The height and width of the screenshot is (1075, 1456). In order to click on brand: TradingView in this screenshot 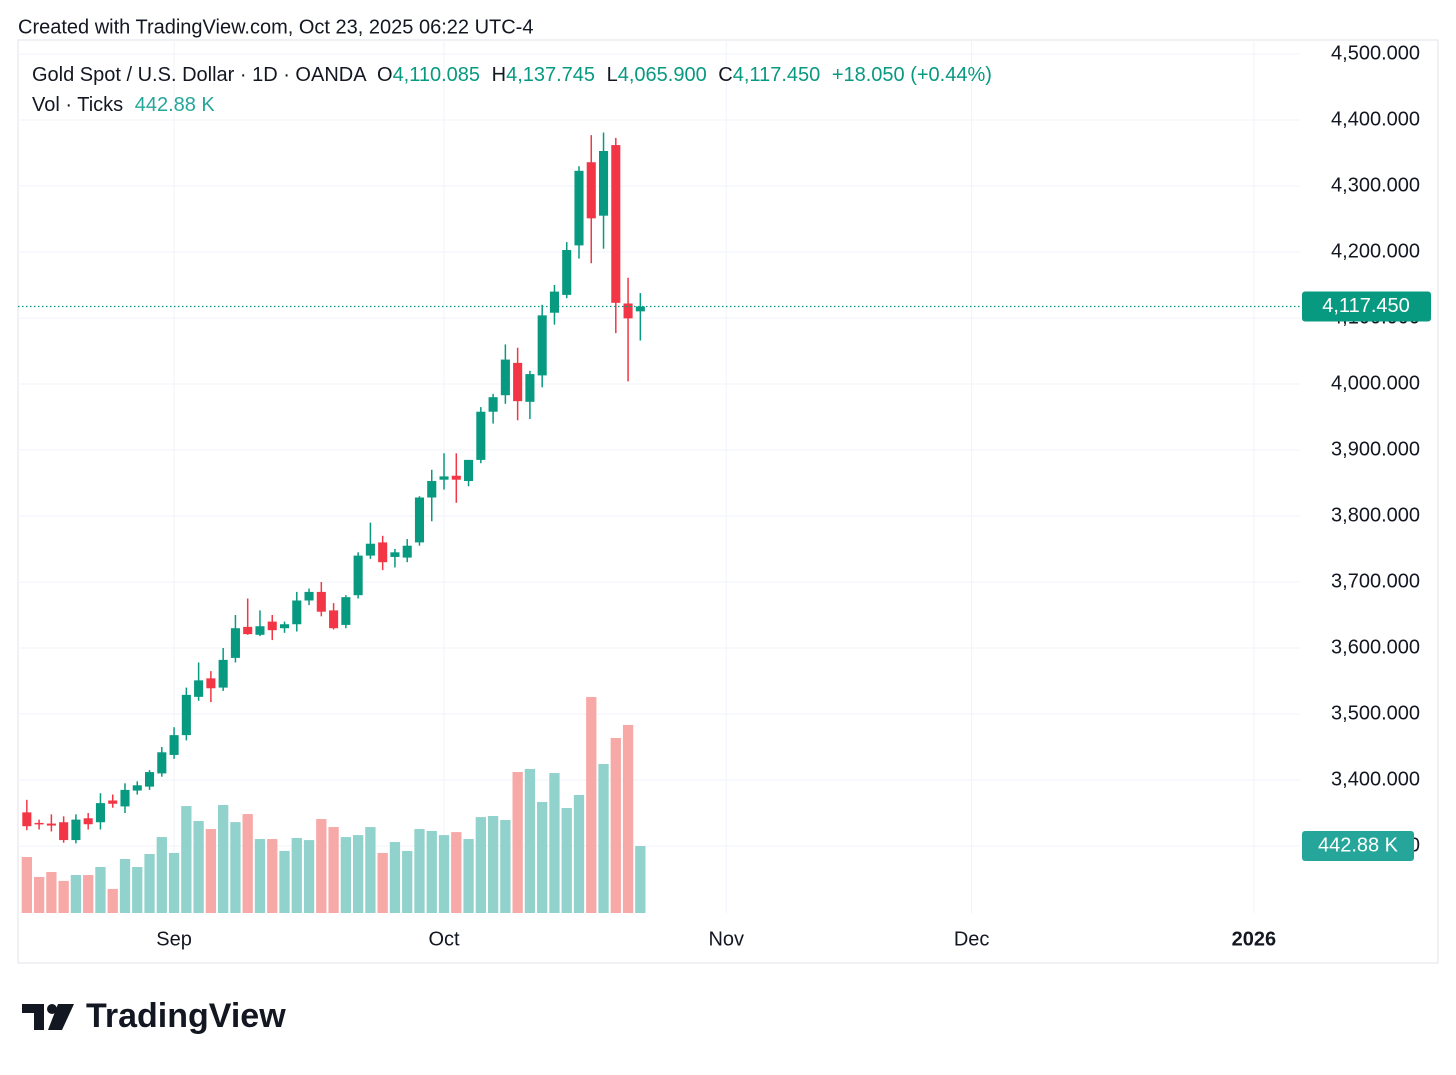, I will do `click(186, 1016)`.